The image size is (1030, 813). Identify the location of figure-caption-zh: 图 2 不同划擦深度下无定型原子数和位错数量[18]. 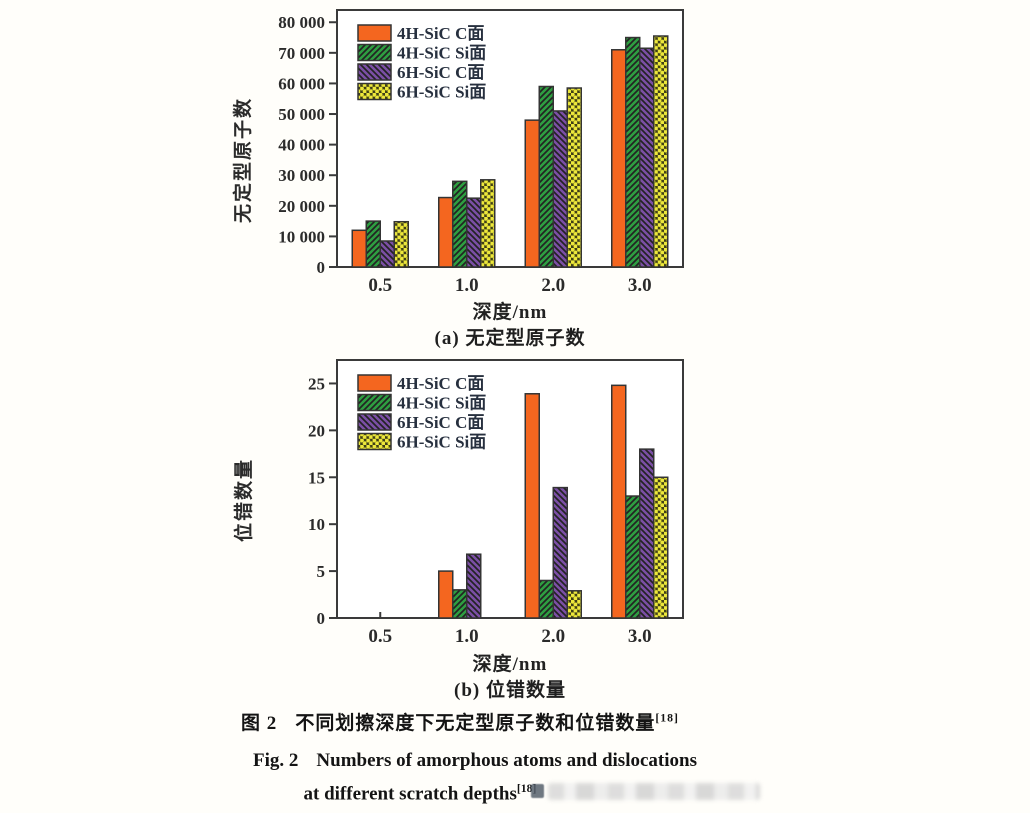
(460, 721).